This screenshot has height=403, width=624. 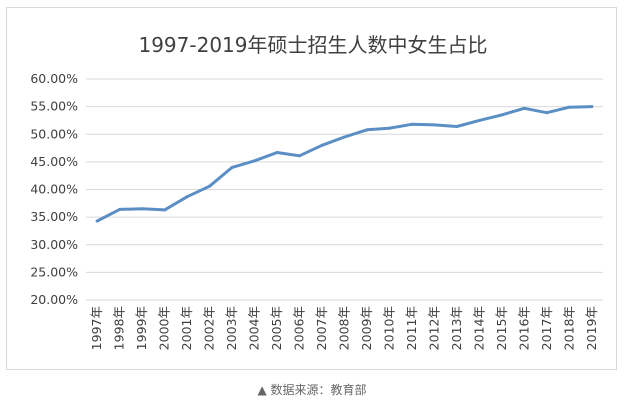 I want to click on x-tick-label: 2008年, so click(x=344, y=328).